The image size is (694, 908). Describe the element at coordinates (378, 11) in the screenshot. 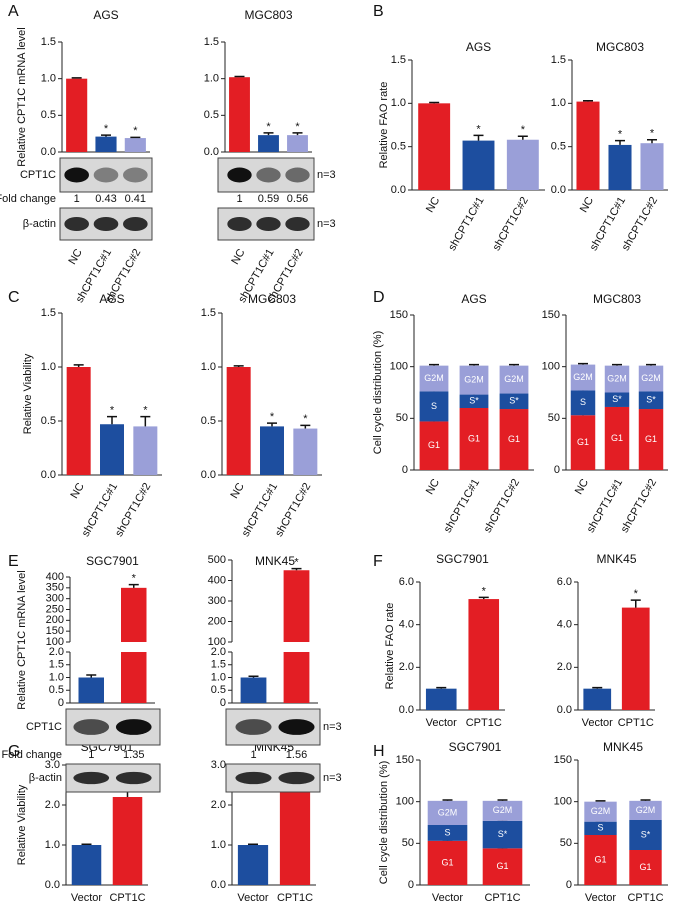

I see `panel-letter: B` at that location.